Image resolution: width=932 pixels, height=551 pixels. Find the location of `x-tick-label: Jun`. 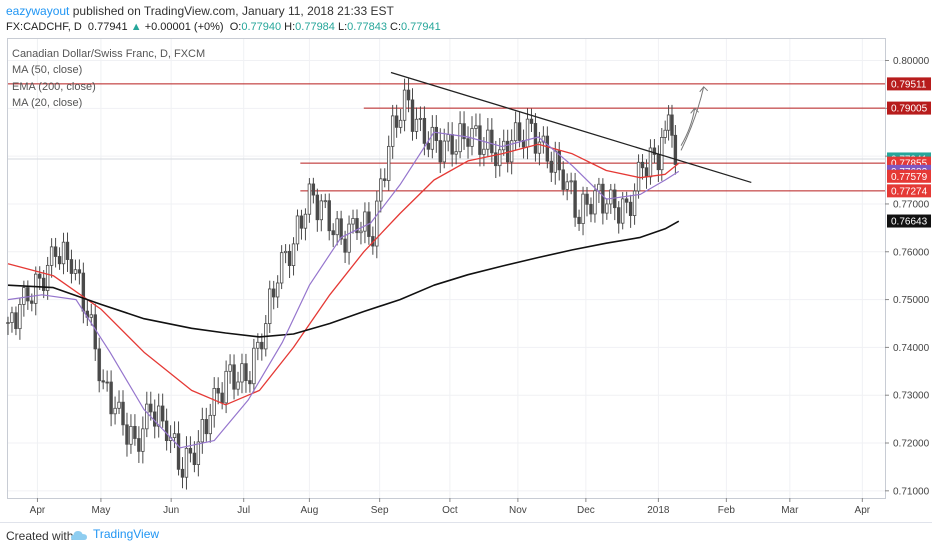

x-tick-label: Jun is located at coordinates (171, 510).